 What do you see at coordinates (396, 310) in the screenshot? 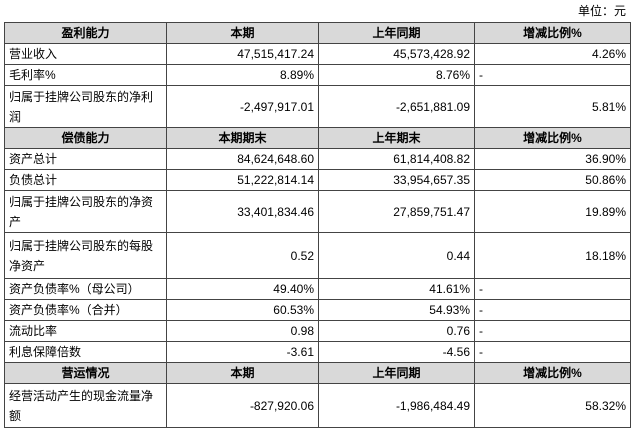
I see `cell: 54.93%` at bounding box center [396, 310].